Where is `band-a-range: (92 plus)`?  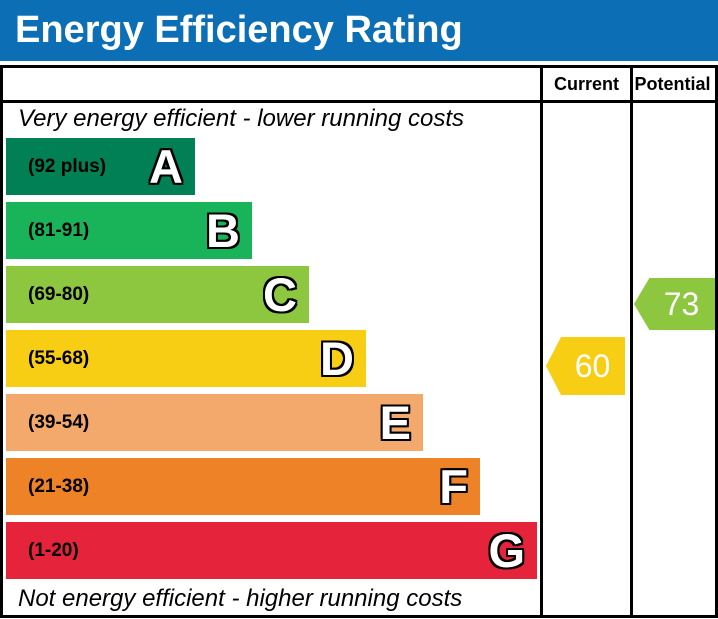
band-a-range: (92 plus) is located at coordinates (67, 166).